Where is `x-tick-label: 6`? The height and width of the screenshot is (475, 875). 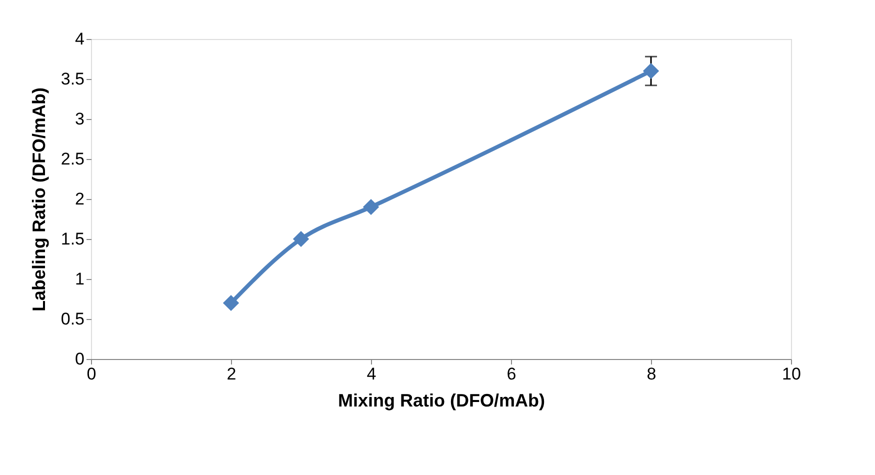
x-tick-label: 6 is located at coordinates (511, 374).